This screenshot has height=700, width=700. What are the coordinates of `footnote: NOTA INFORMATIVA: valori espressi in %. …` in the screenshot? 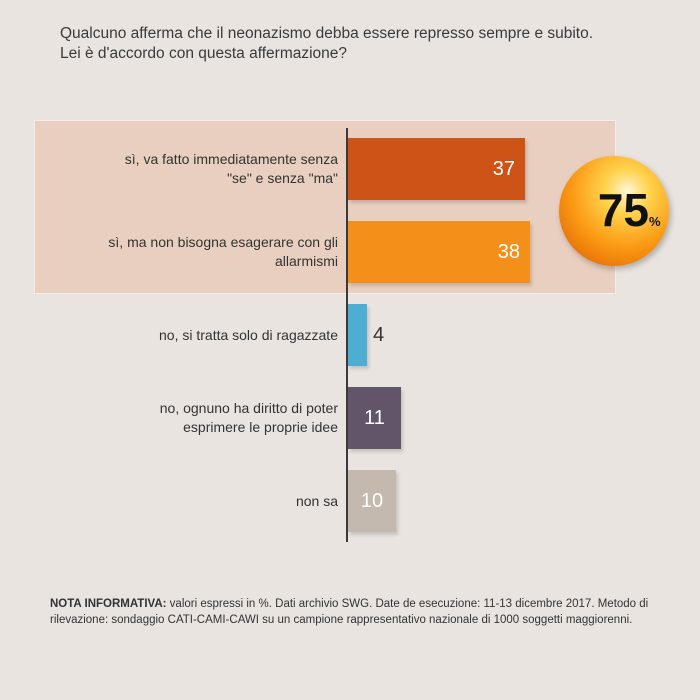 It's located at (360, 612).